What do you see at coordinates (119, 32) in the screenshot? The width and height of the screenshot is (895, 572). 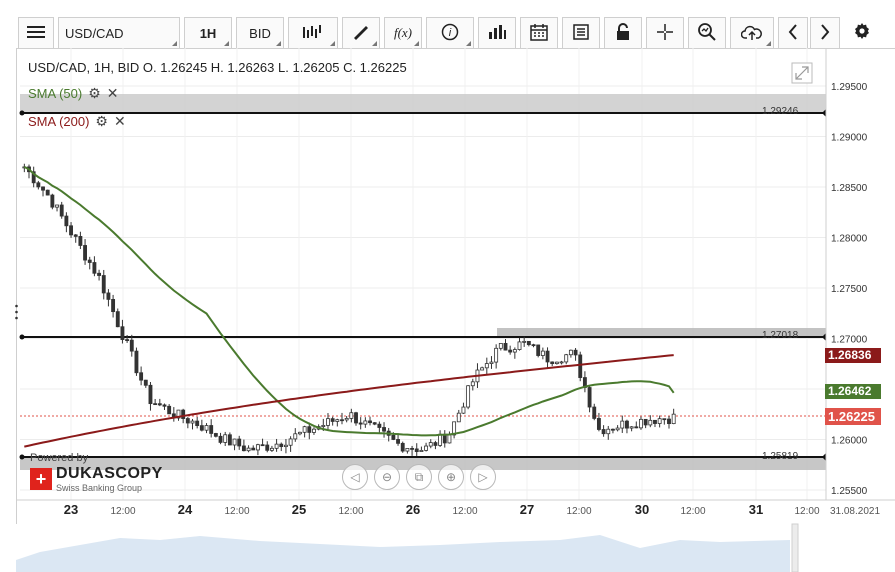 I see `symbol-select: USD/CAD` at bounding box center [119, 32].